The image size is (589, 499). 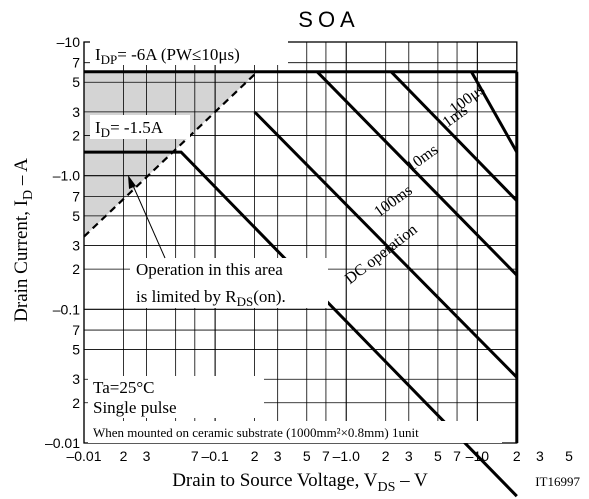 I want to click on id-label-bg, so click(x=140, y=127).